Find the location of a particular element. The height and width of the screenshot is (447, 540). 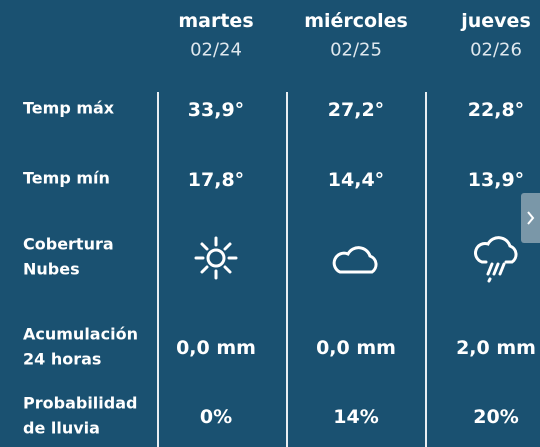

row-label: de lluvia is located at coordinates (61, 427).